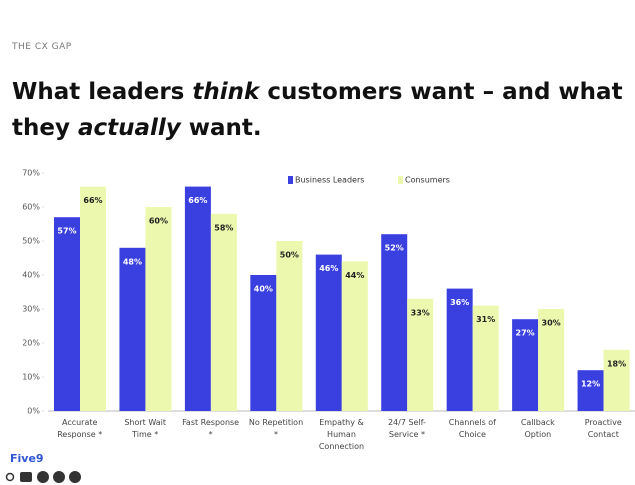 This screenshot has width=635, height=485. What do you see at coordinates (459, 302) in the screenshot?
I see `value-label: 36%` at bounding box center [459, 302].